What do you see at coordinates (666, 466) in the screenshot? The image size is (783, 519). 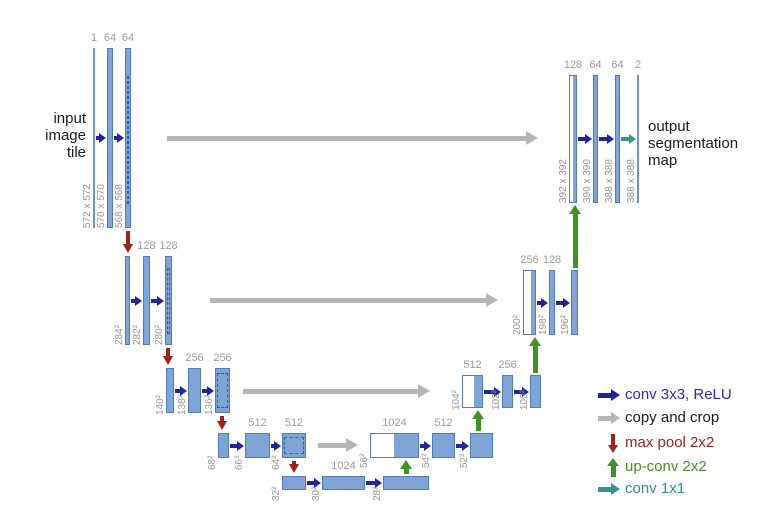 I see `legend-label: up-conv 2x2` at bounding box center [666, 466].